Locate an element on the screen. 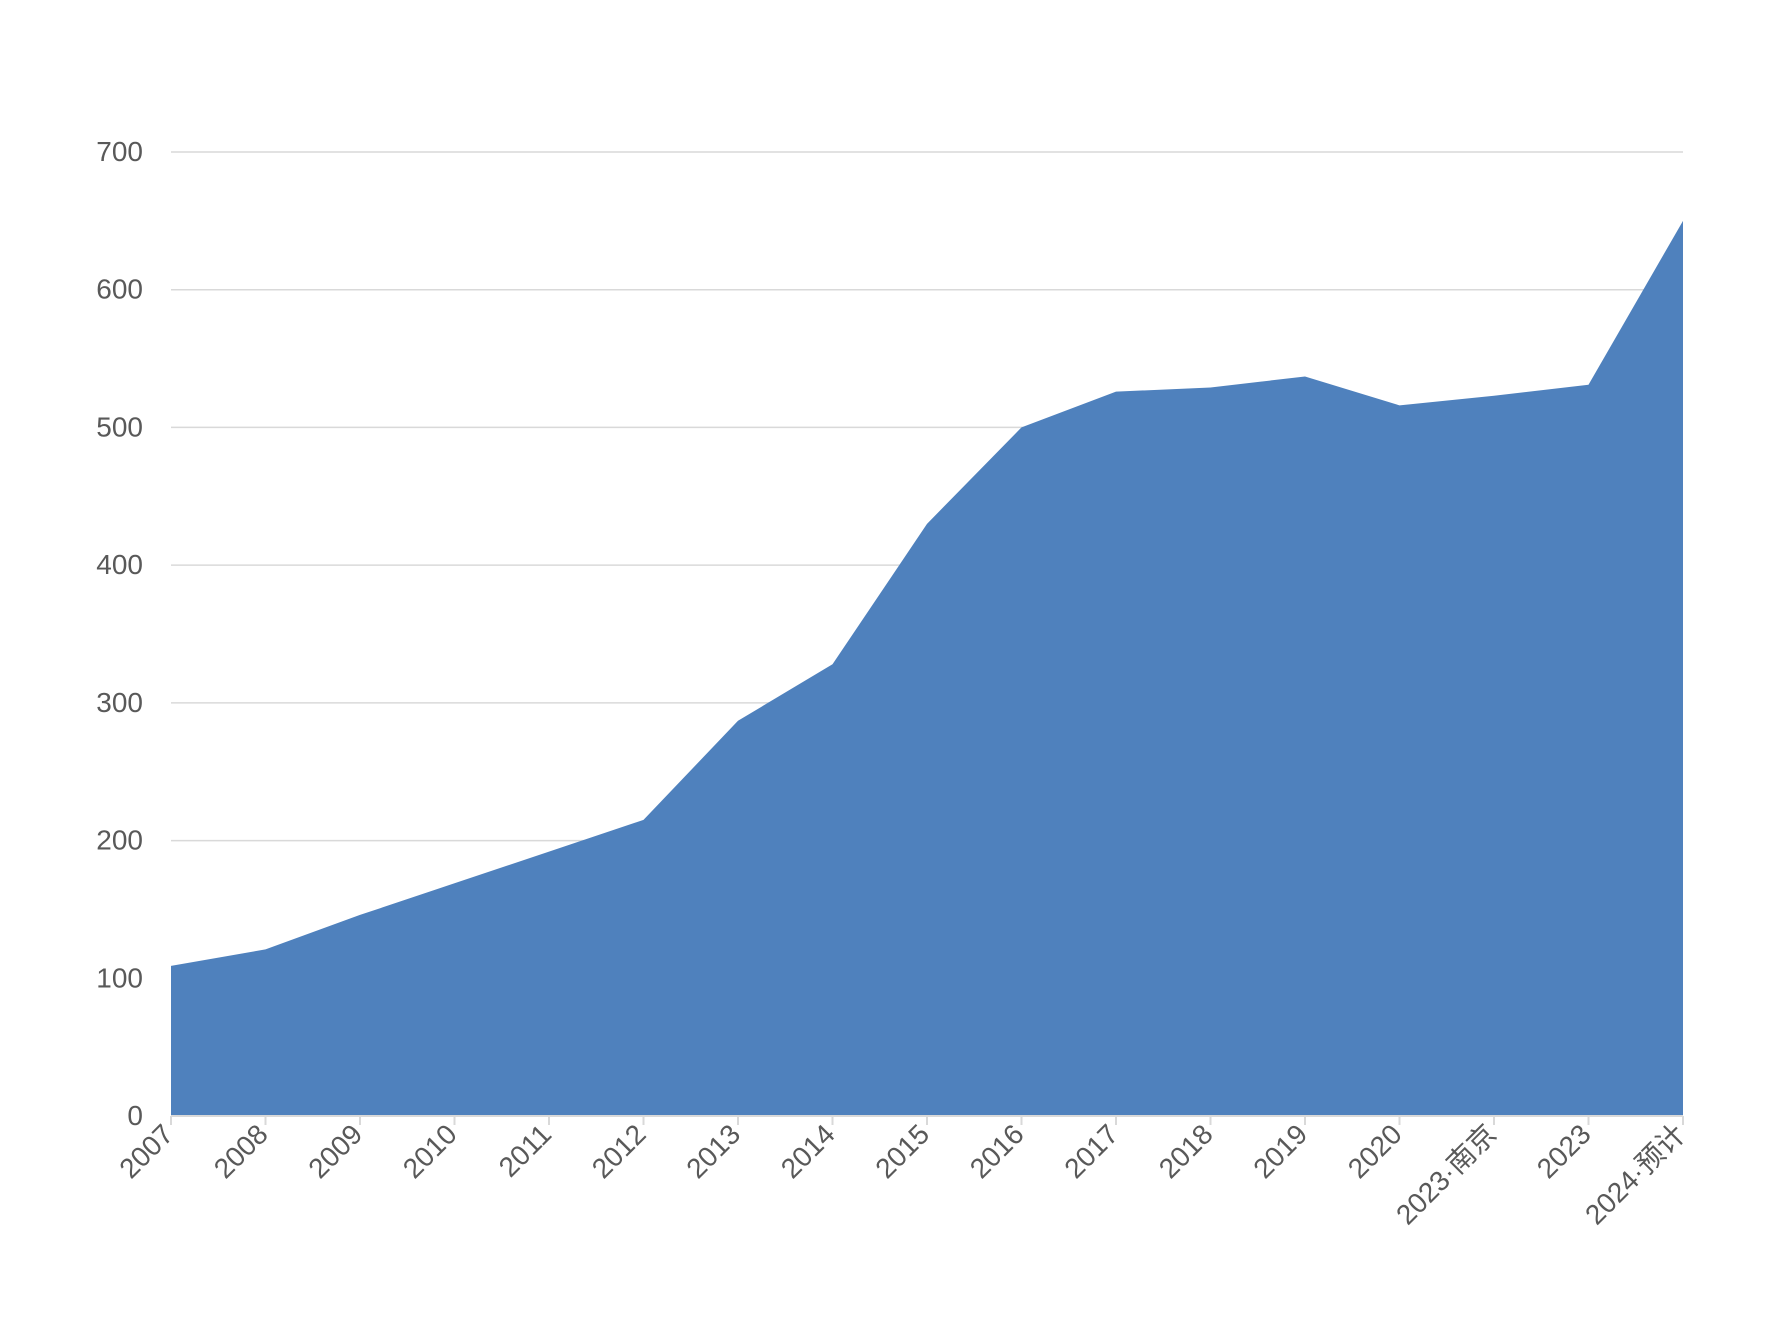 This screenshot has height=1319, width=1769. x-tick-label: 2010 is located at coordinates (430, 1151).